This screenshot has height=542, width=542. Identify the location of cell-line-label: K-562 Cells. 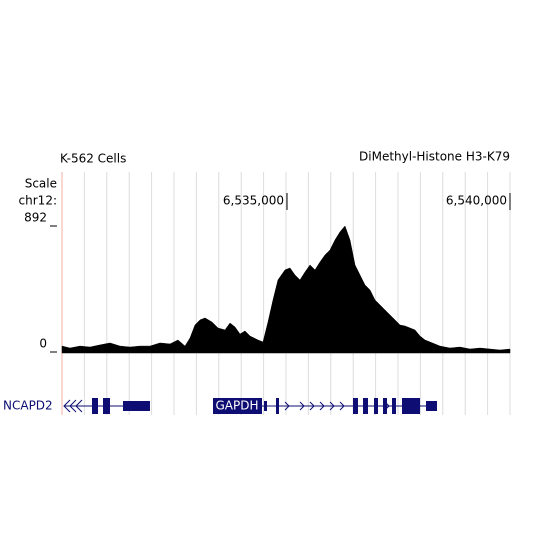
(93, 159).